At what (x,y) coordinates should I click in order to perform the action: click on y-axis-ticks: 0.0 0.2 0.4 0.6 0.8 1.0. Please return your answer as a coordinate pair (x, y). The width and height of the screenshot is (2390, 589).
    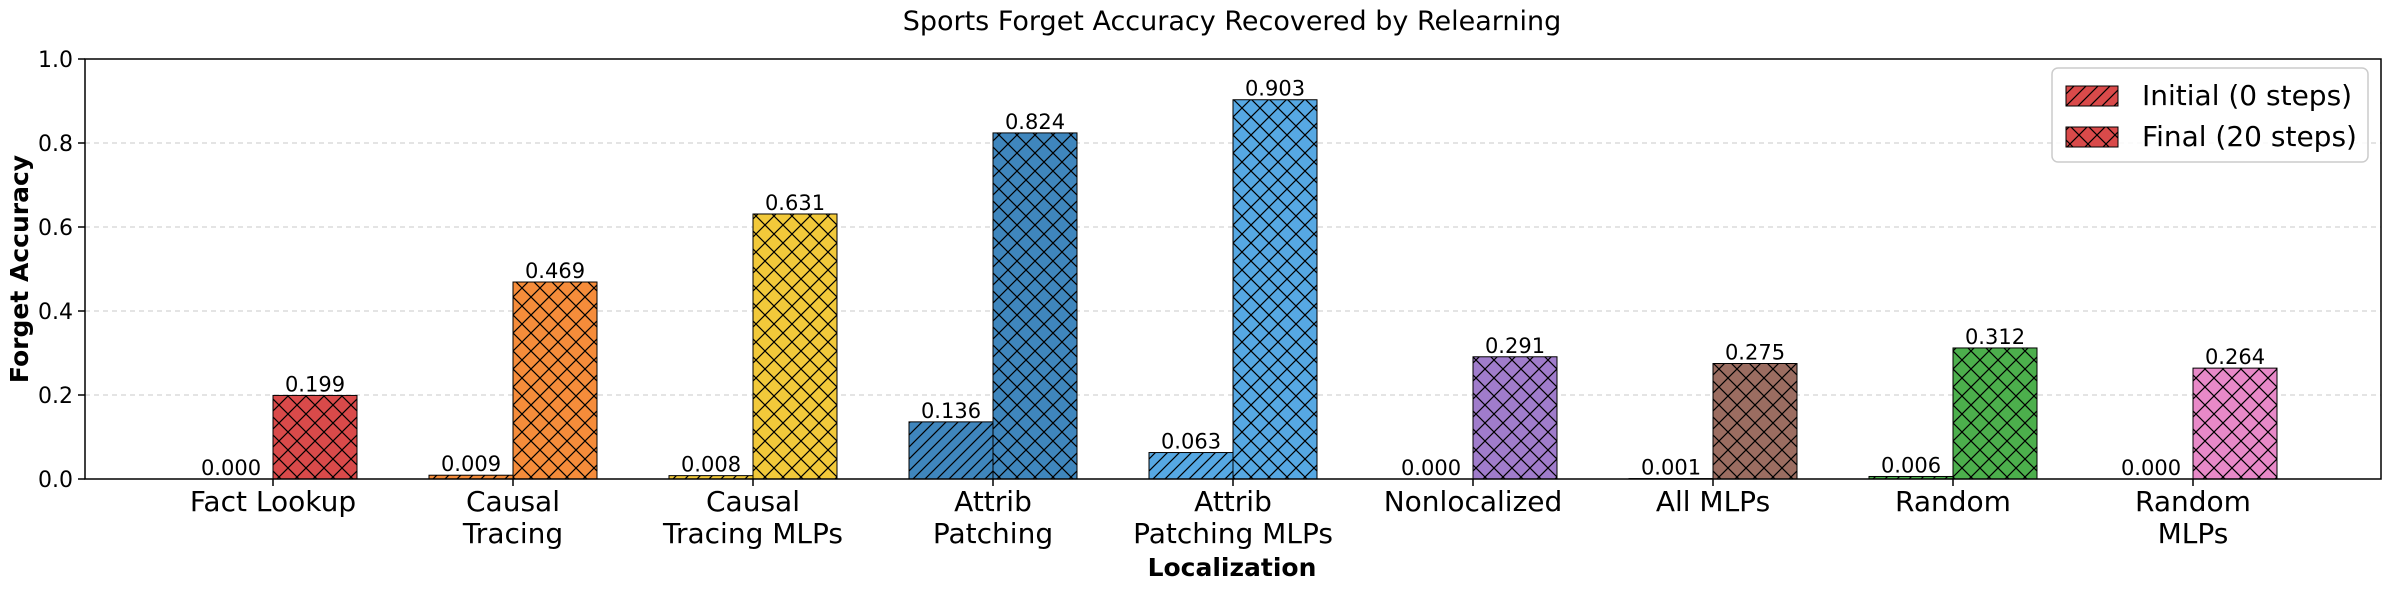
    Looking at the image, I should click on (61, 270).